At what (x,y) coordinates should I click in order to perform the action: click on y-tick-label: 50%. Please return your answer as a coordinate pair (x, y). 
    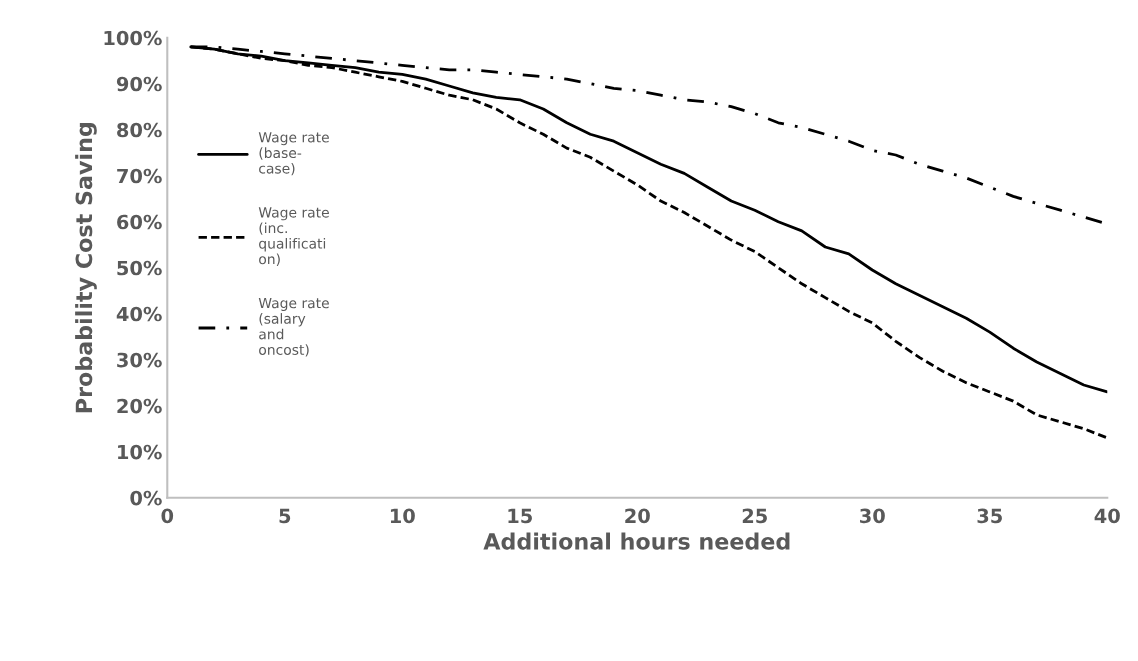
    Looking at the image, I should click on (139, 268).